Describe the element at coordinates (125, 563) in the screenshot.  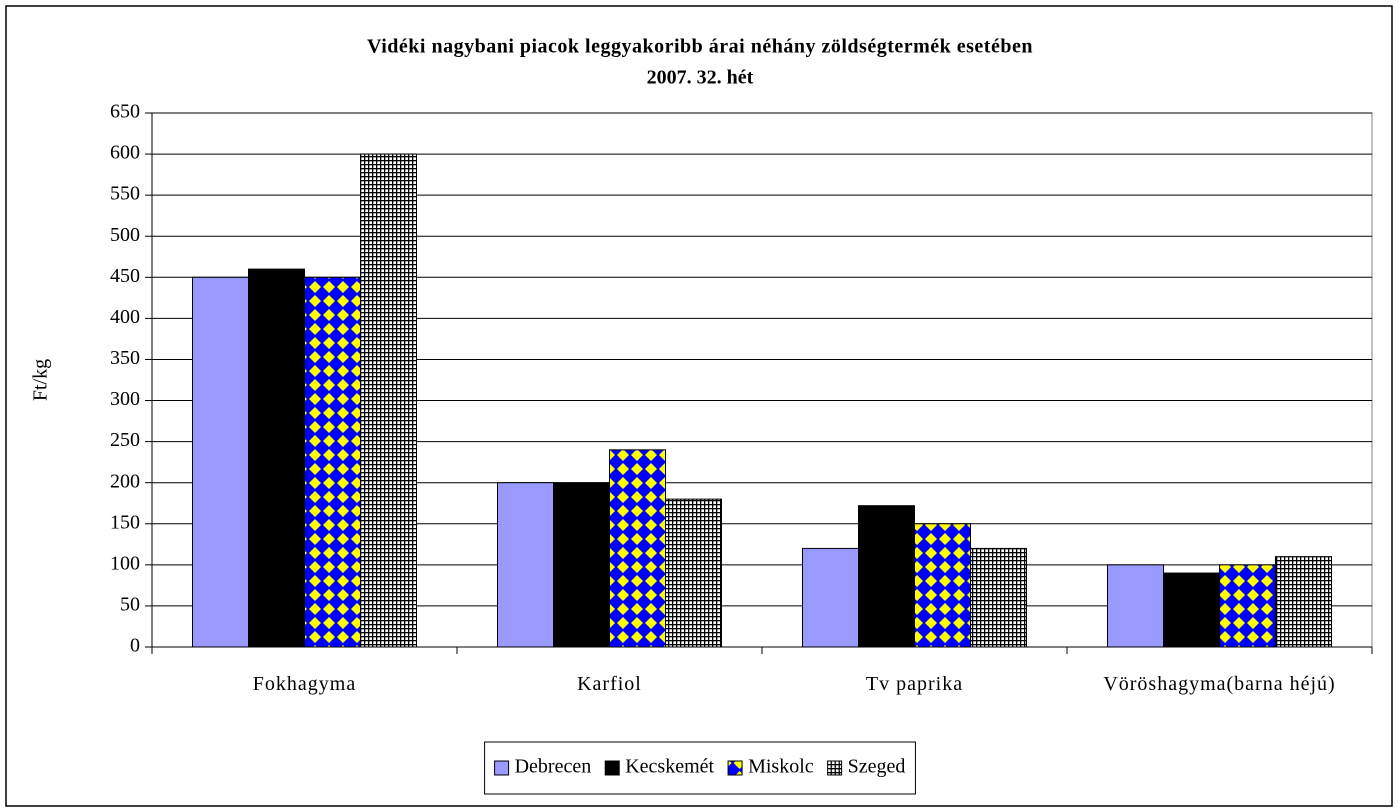
I see `y-tick-label: 100` at that location.